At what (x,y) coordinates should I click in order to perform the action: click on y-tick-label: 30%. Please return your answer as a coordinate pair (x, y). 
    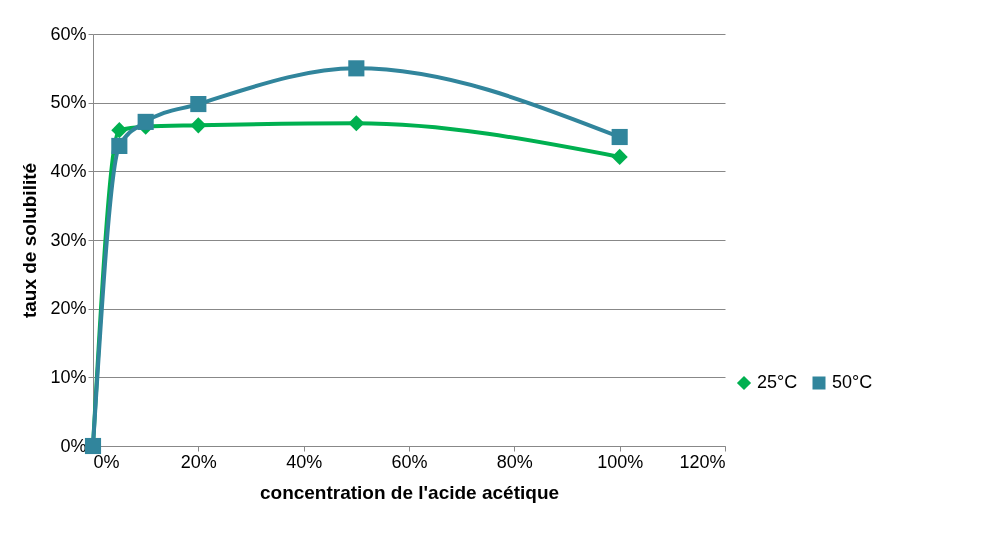
    Looking at the image, I should click on (68, 239).